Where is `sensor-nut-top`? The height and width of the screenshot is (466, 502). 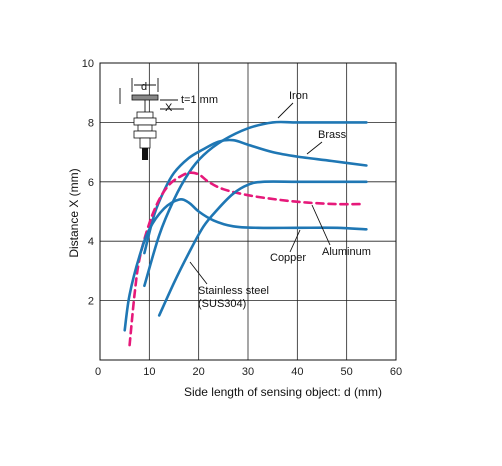
sensor-nut-top is located at coordinates (145, 121).